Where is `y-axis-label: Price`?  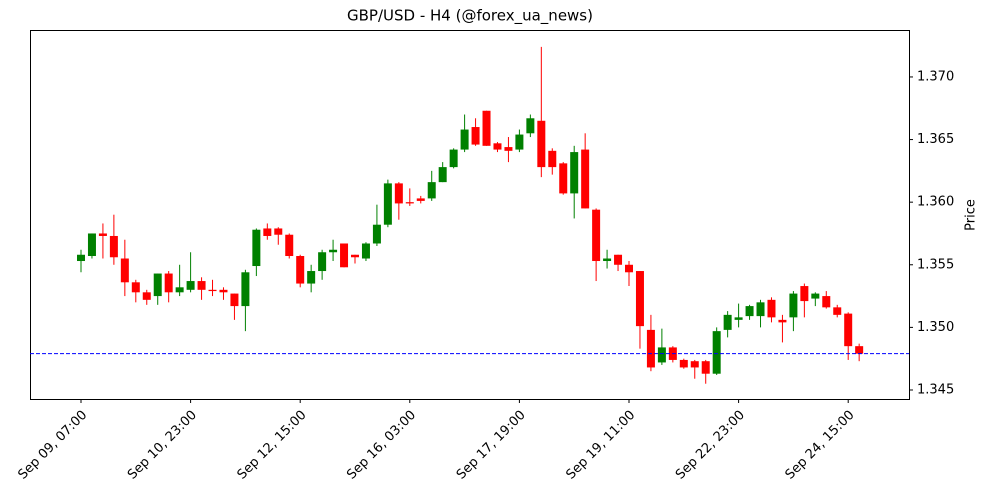 y-axis-label: Price is located at coordinates (971, 215).